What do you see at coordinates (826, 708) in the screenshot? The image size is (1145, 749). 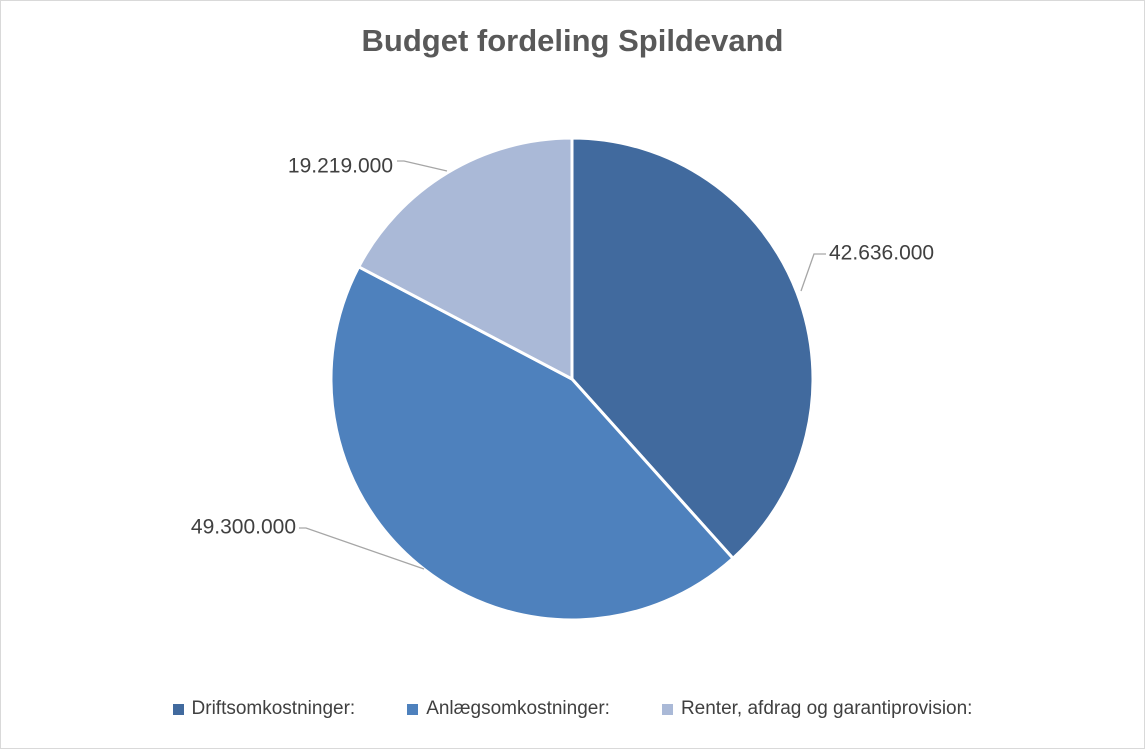 I see `legend-label: Renter, afdrag og garantiprovision:` at bounding box center [826, 708].